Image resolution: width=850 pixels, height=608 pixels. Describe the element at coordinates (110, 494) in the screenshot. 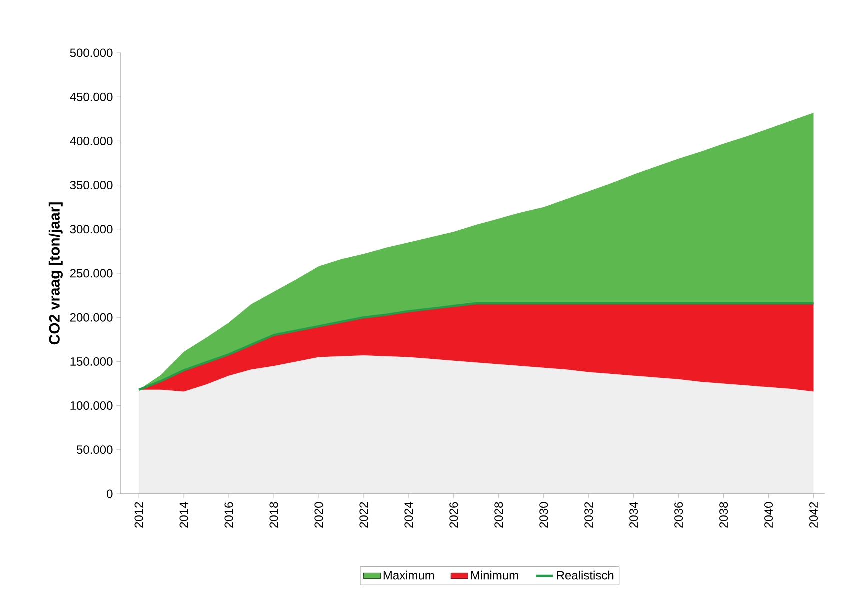

I see `y-tick-label: 0` at that location.